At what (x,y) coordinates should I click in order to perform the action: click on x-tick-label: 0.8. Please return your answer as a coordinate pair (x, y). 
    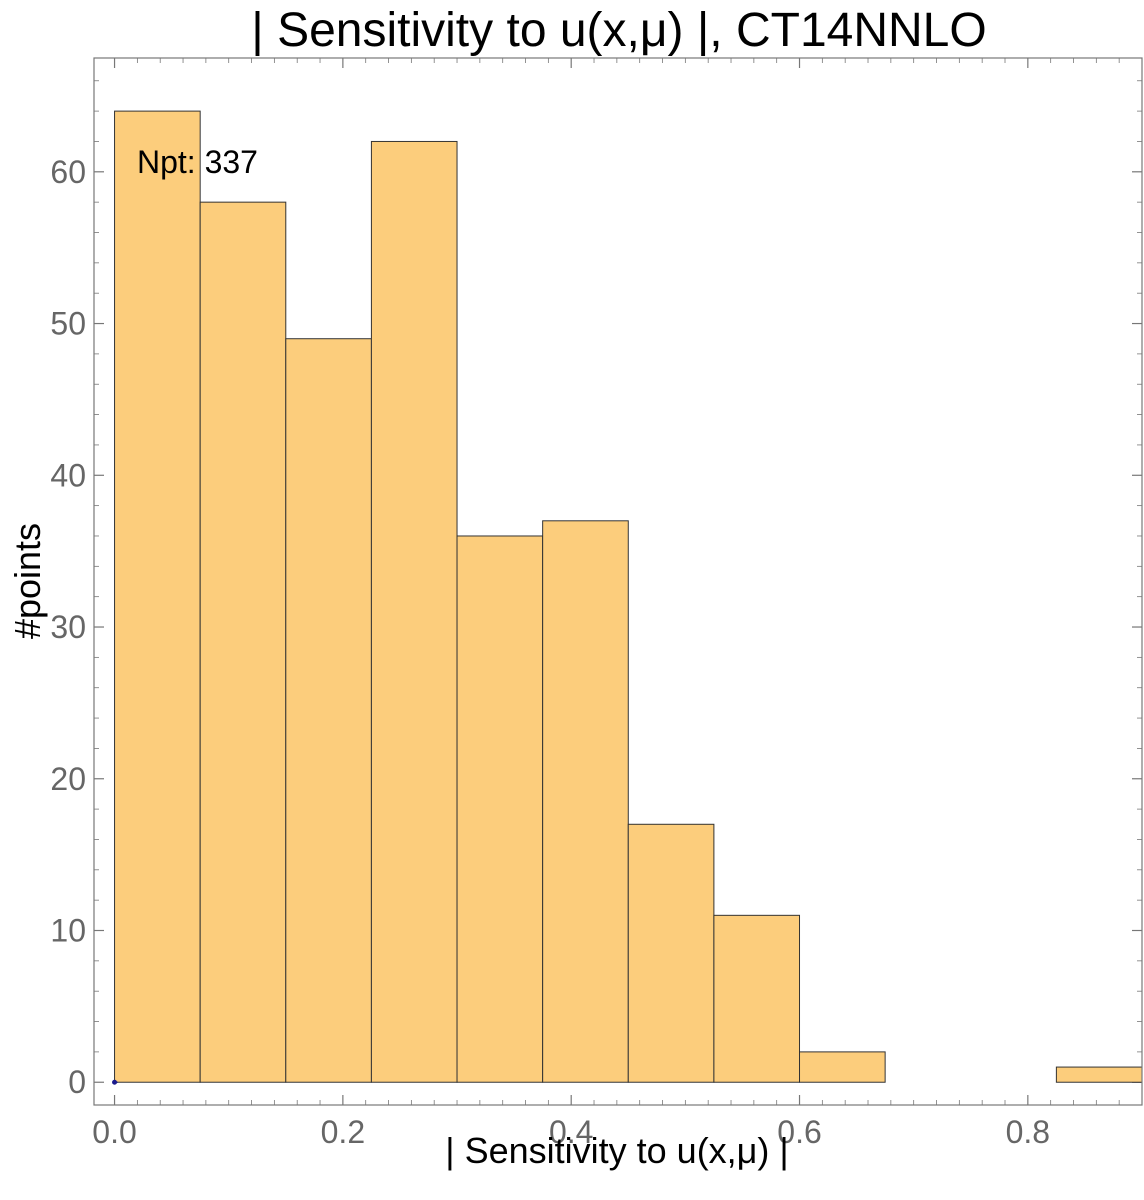
    Looking at the image, I should click on (1028, 1132).